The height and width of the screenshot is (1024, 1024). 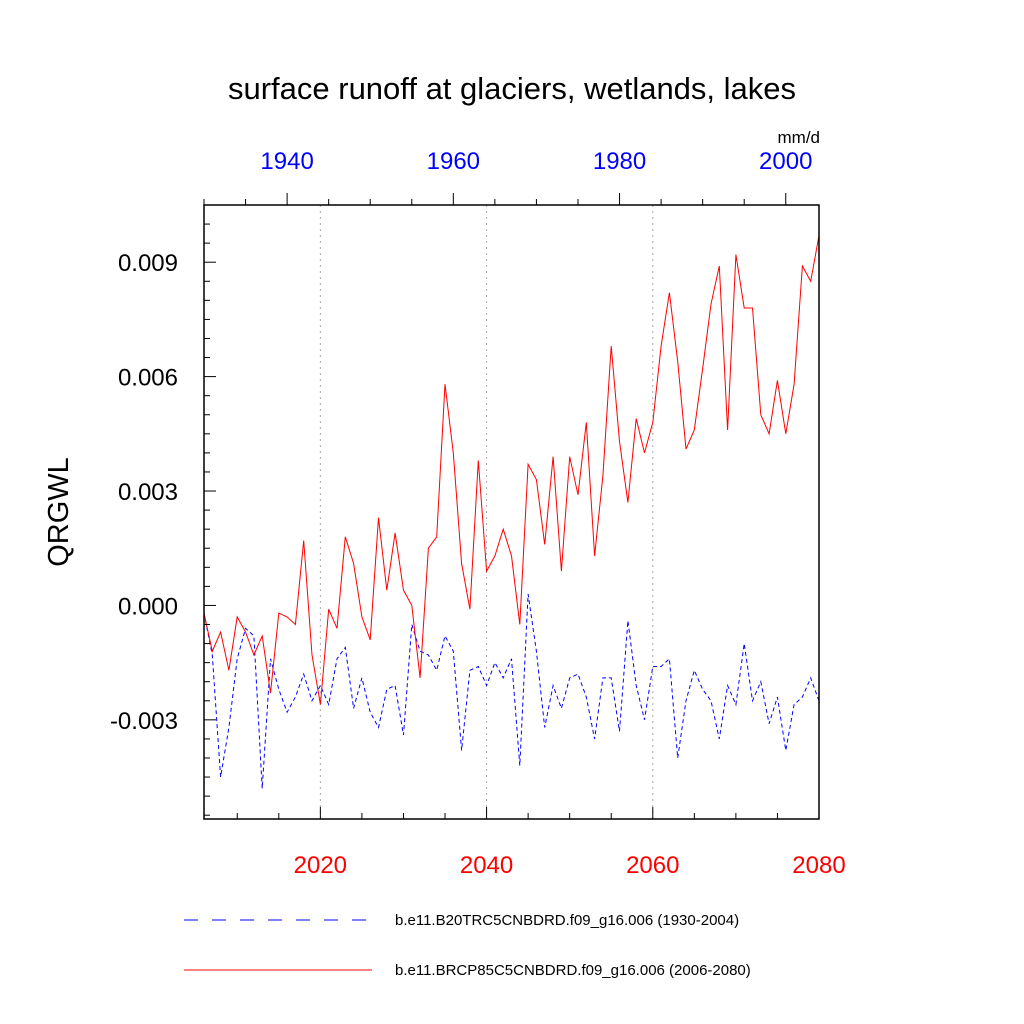 What do you see at coordinates (619, 161) in the screenshot?
I see `x-top-tick-label: 1980` at bounding box center [619, 161].